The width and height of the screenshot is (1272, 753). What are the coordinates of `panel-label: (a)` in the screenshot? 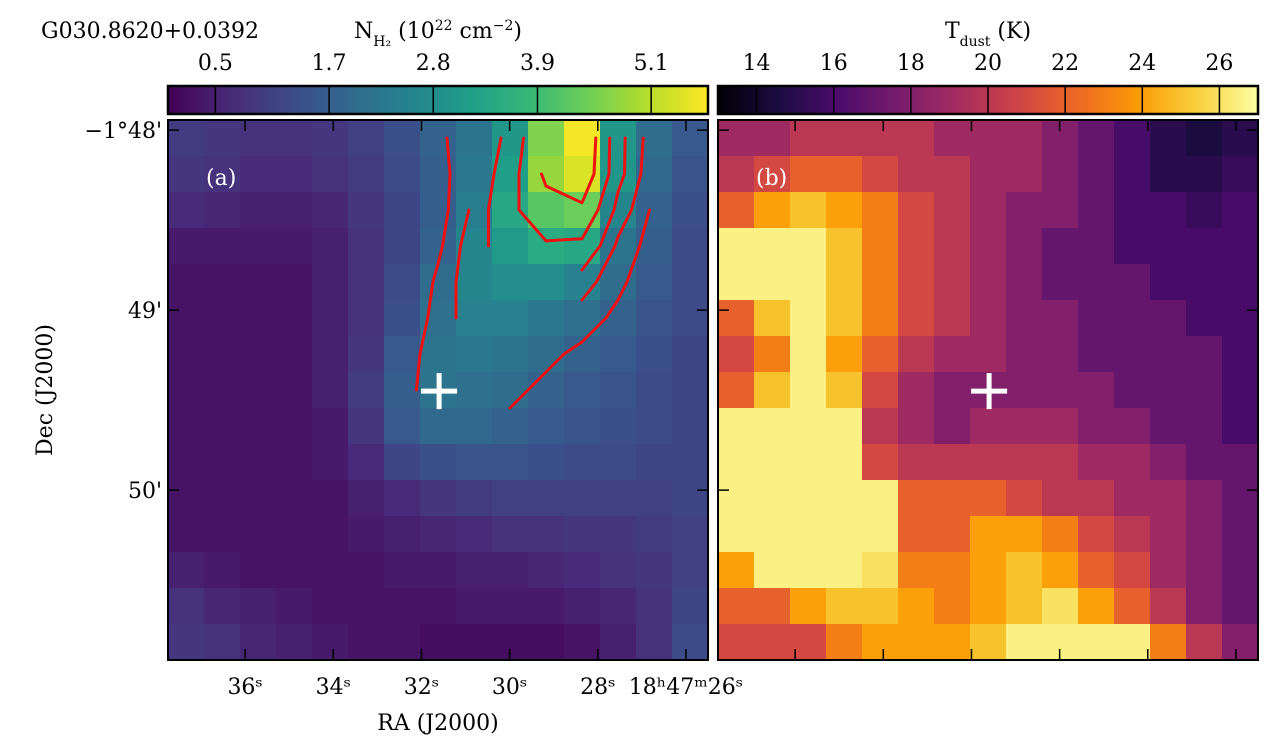 It's located at (221, 178).